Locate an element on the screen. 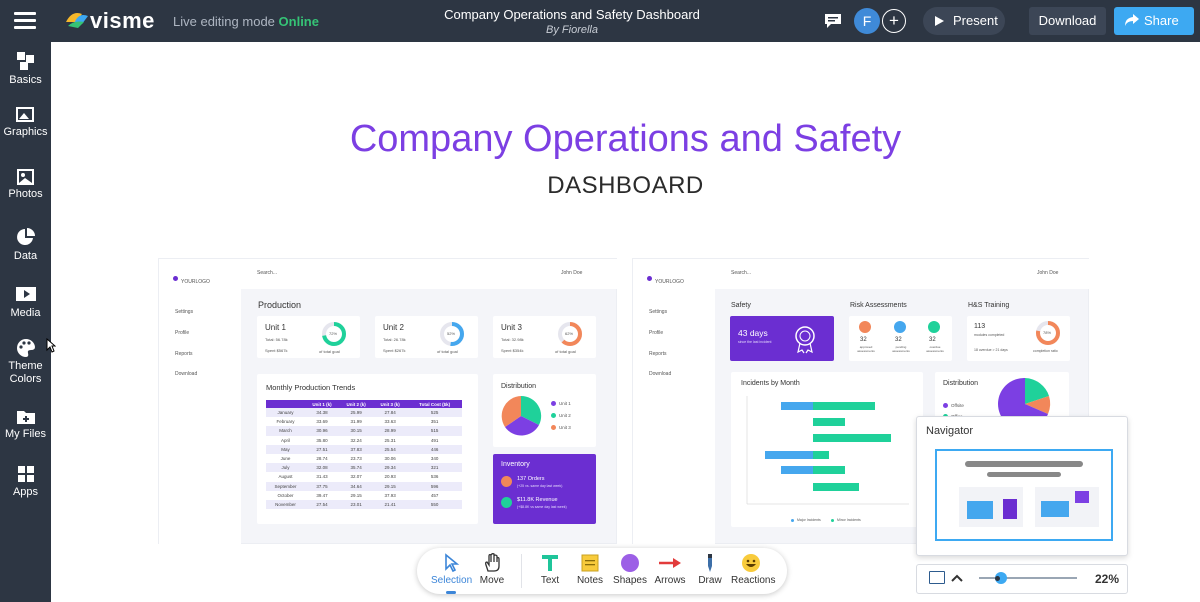  table-cell: September is located at coordinates (285, 486).